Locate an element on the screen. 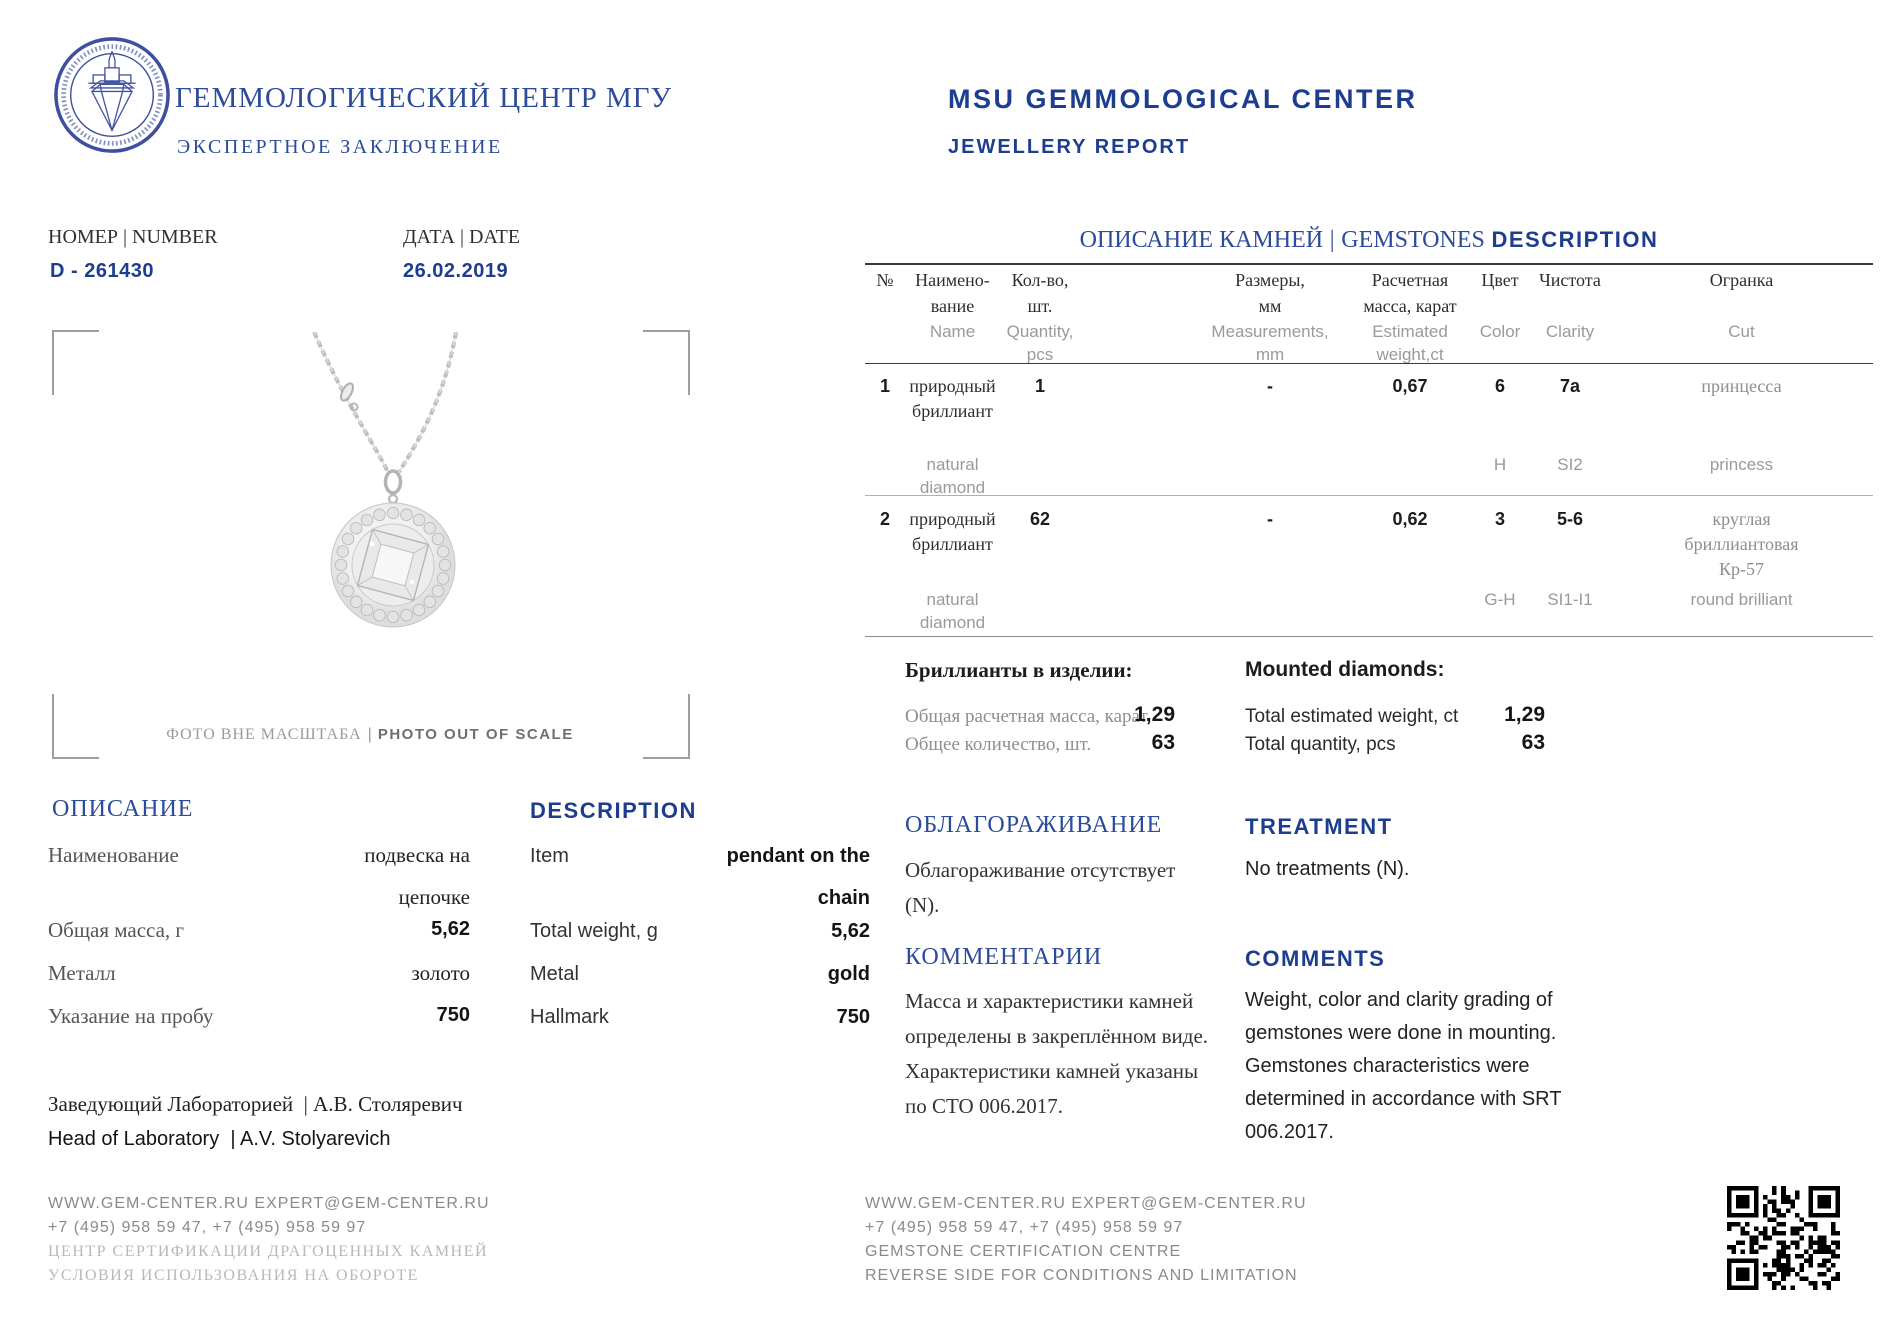 The image size is (1888, 1328). photo-caption: ФОТО ВНЕ МАСШТАБА | PHOTO OUT OF SCALE is located at coordinates (370, 735).